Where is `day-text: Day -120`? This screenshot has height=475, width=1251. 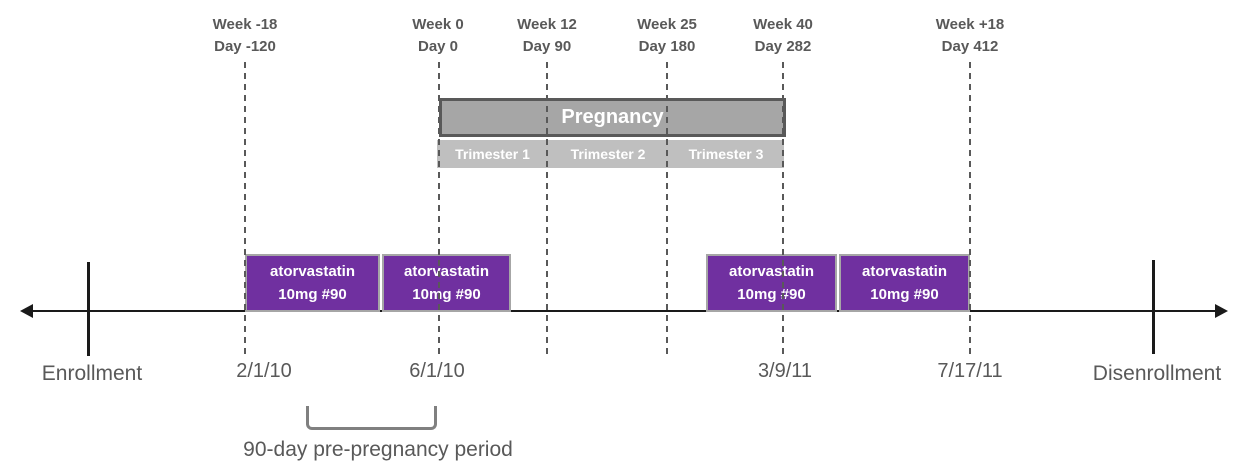 day-text: Day -120 is located at coordinates (245, 46).